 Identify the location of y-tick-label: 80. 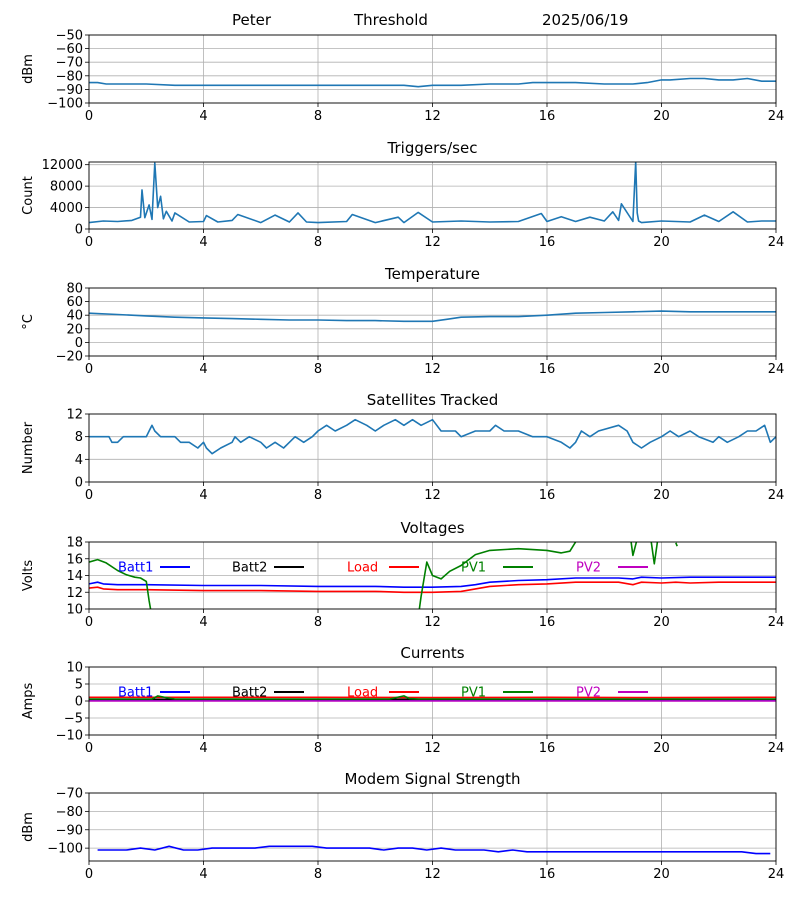
(74, 289).